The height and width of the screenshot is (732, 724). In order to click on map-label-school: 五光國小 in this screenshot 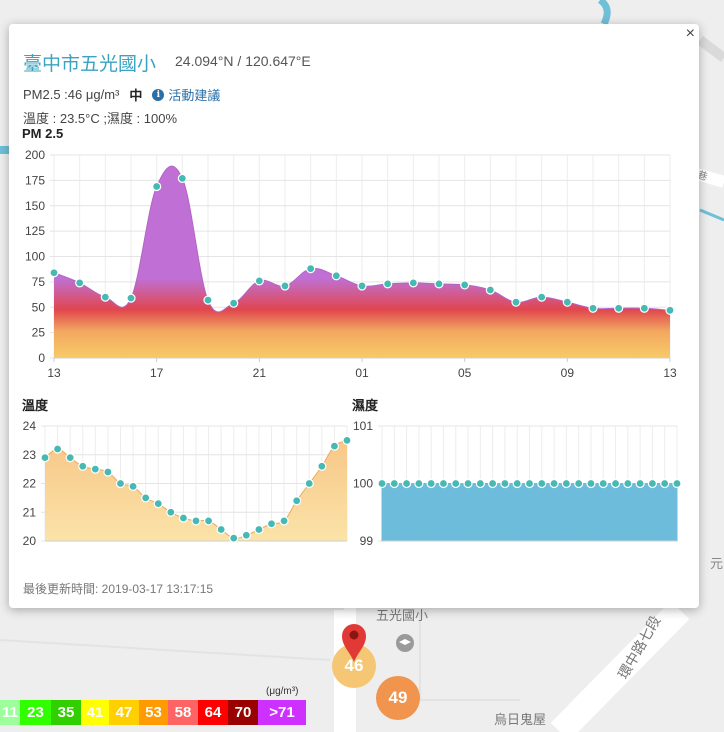, I will do `click(402, 615)`.